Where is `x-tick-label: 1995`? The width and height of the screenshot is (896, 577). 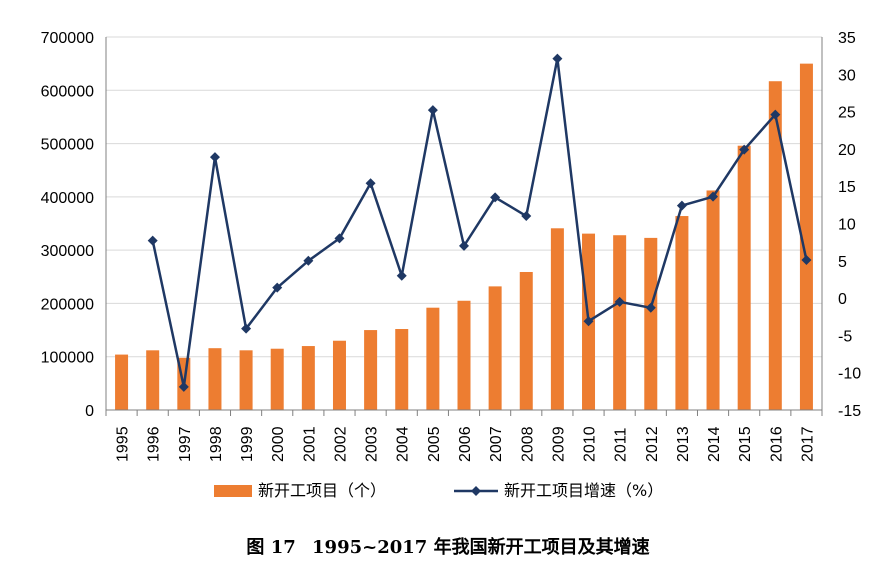 x-tick-label: 1995 is located at coordinates (123, 444).